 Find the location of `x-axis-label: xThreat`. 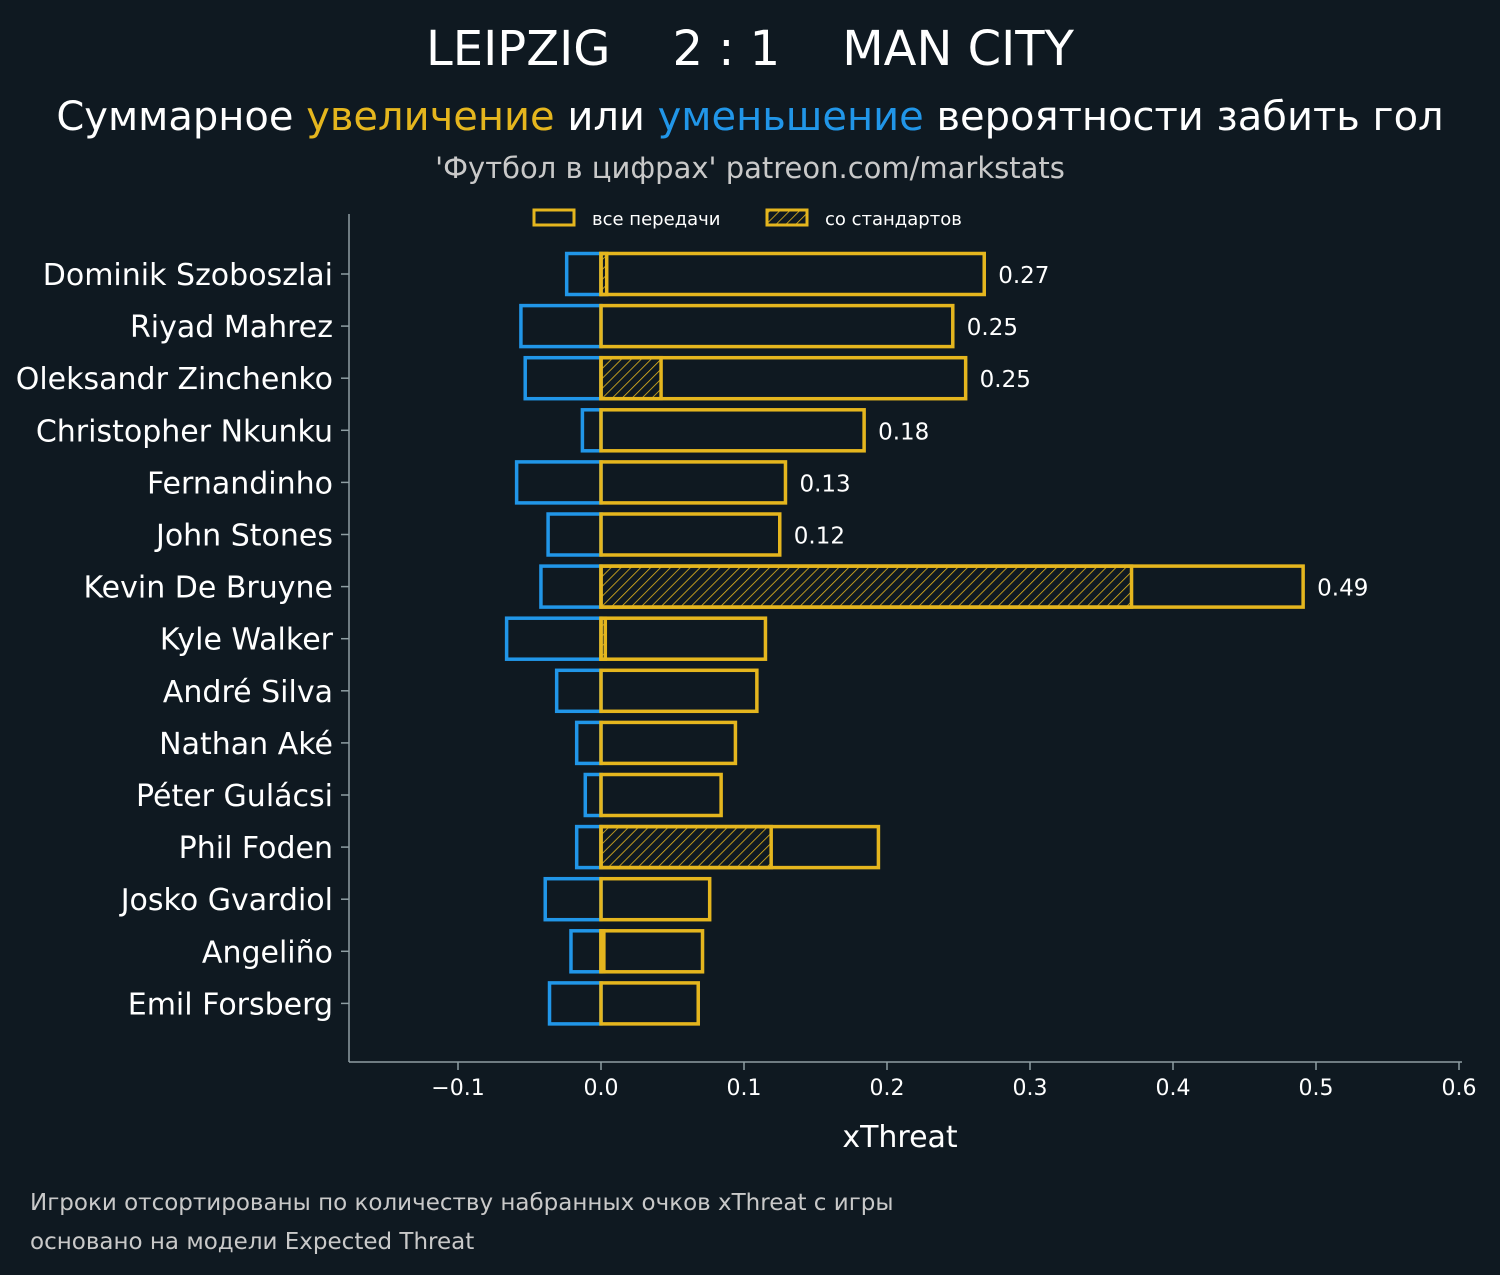

x-axis-label: xThreat is located at coordinates (900, 1137).